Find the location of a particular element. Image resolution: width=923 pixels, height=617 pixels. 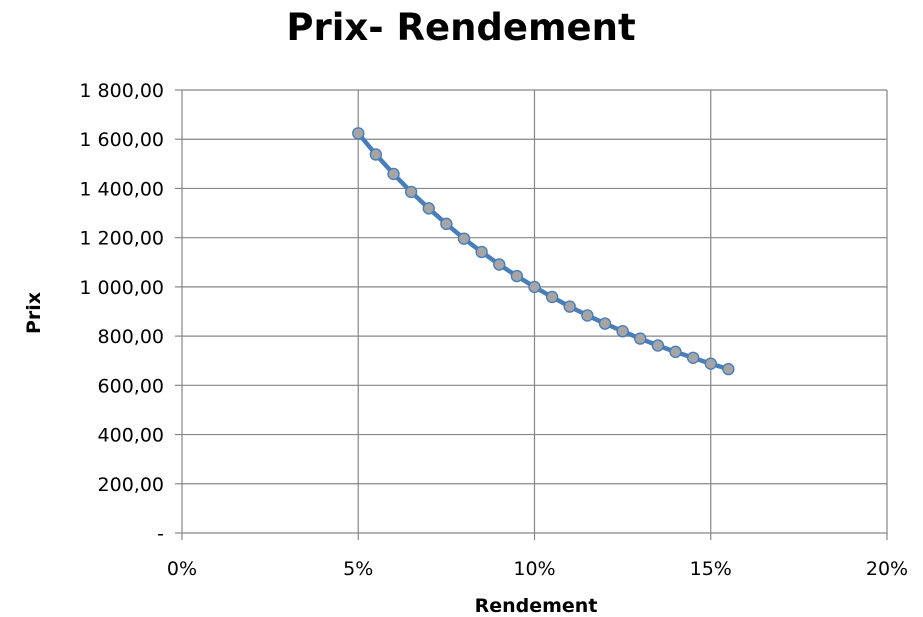

y-tick-label: 800,00 is located at coordinates (131, 337).